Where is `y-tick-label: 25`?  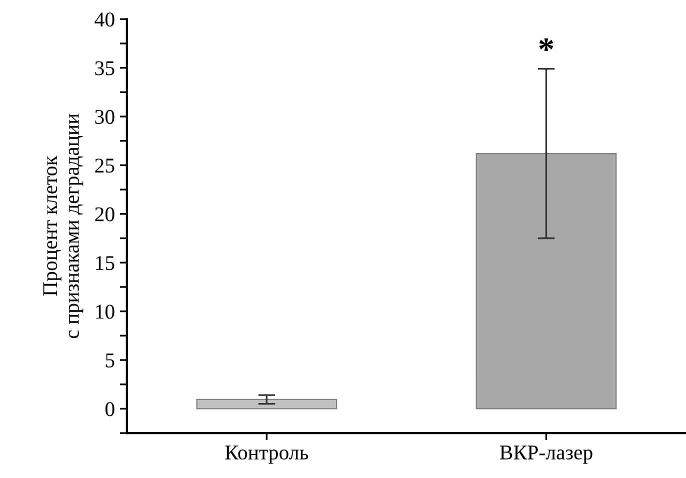 y-tick-label: 25 is located at coordinates (104, 165).